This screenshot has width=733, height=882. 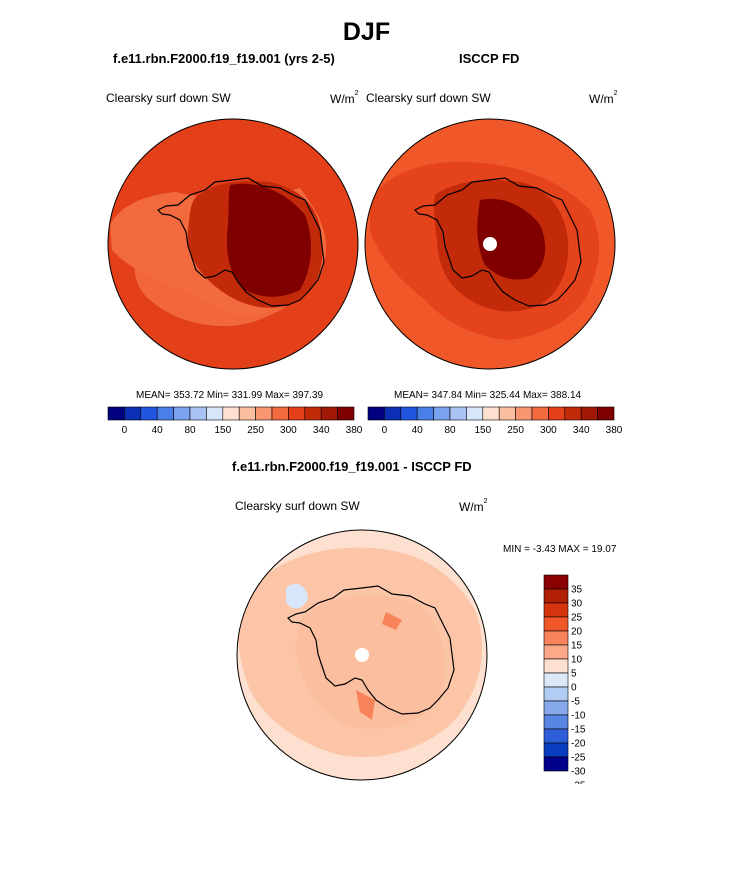 What do you see at coordinates (578, 758) in the screenshot?
I see `colorbar-tick-label: -25` at bounding box center [578, 758].